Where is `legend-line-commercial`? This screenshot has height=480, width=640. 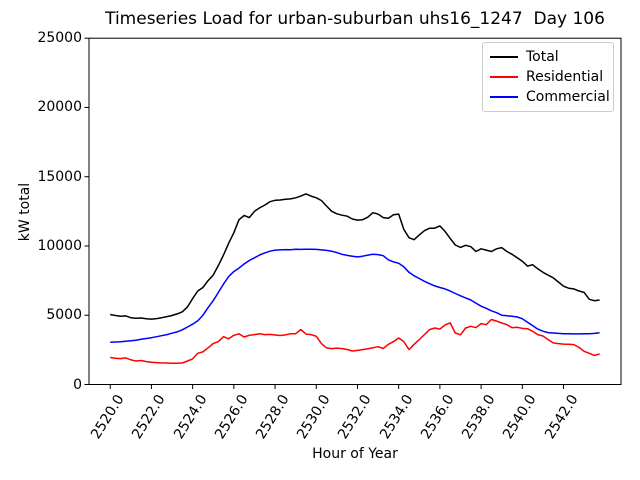
legend-line-commercial is located at coordinates (504, 97).